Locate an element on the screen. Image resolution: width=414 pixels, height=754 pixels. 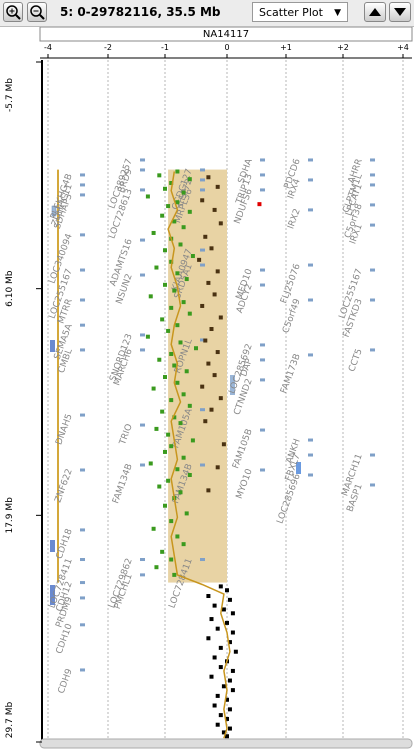
gene-label: FAM105B is located at coordinates (243, 449).